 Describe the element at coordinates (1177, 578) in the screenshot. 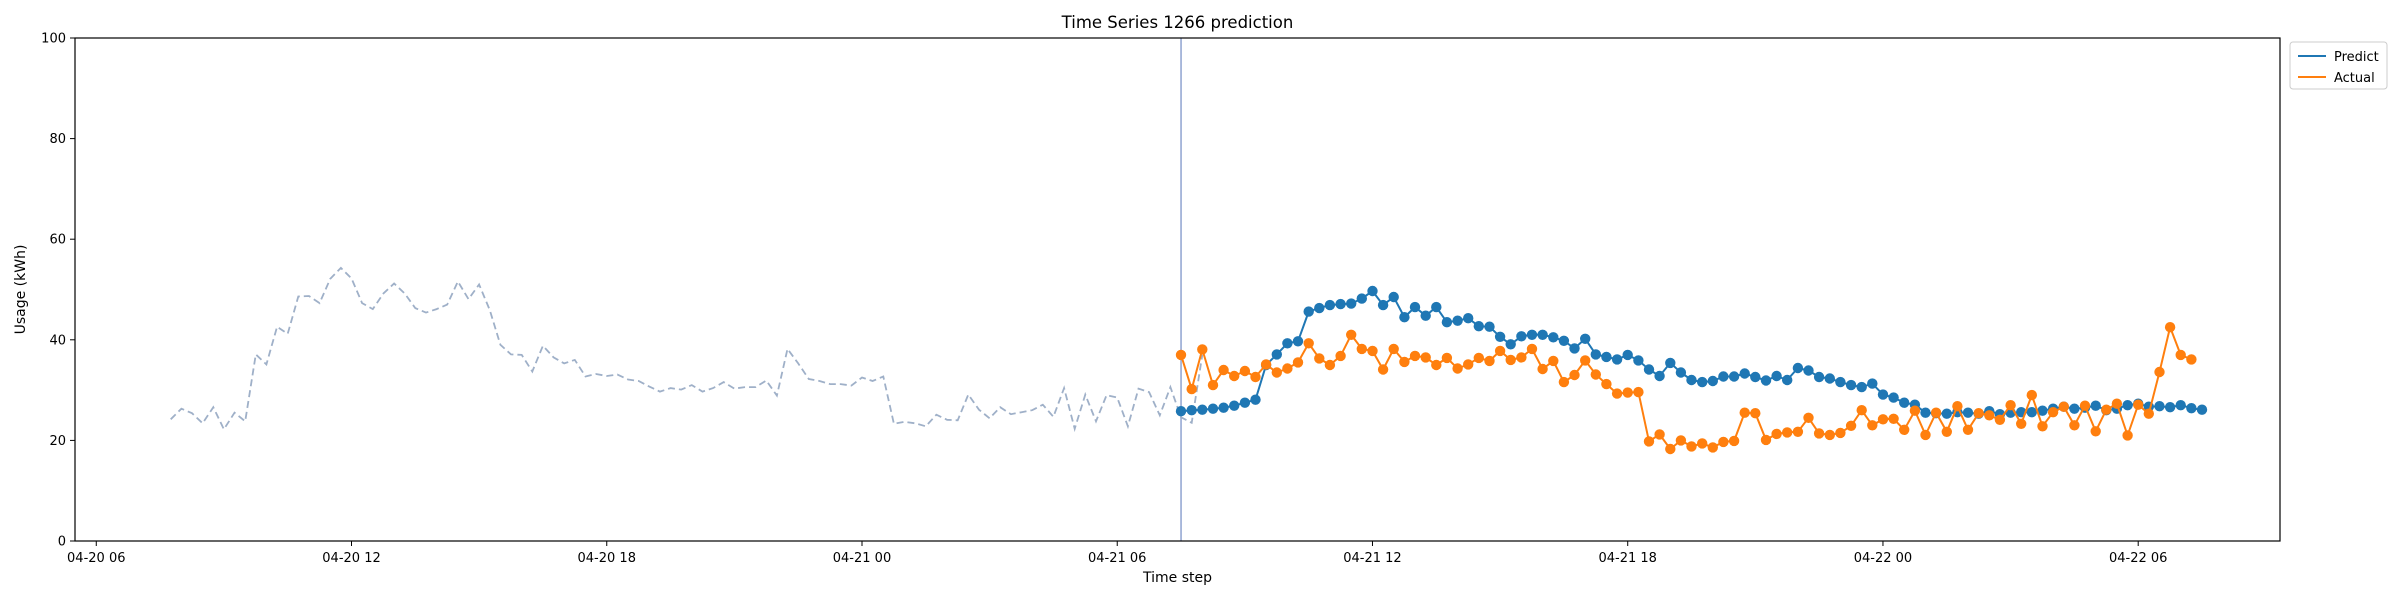

I see `x-axis-label: Time step` at that location.